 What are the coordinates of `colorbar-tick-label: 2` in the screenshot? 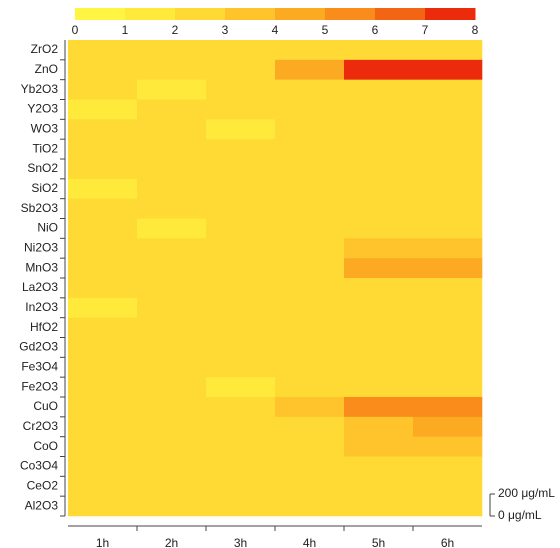 It's located at (175, 30).